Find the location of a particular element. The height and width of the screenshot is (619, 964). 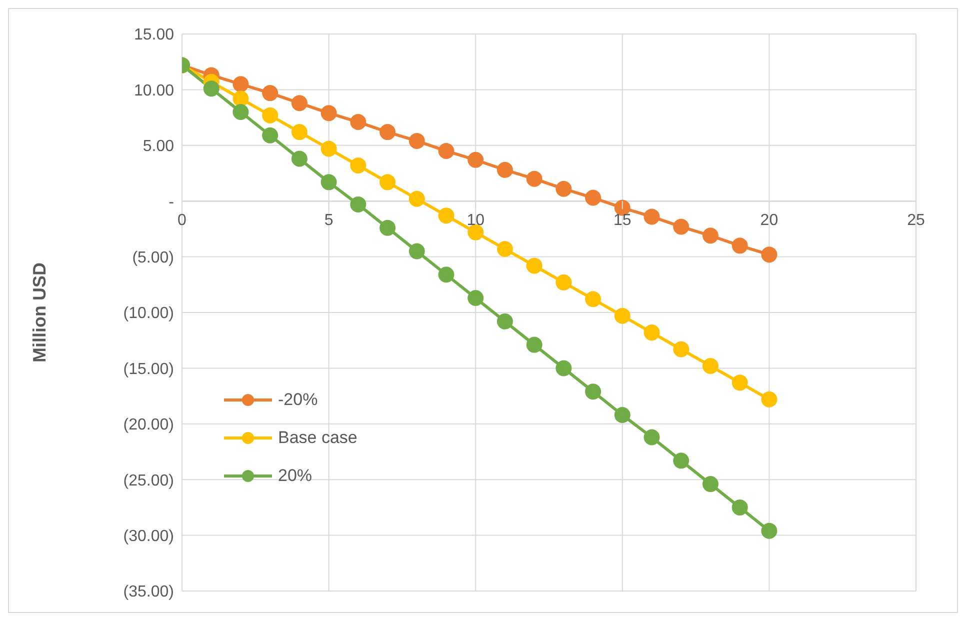

x-tick-label: 15 is located at coordinates (623, 221).